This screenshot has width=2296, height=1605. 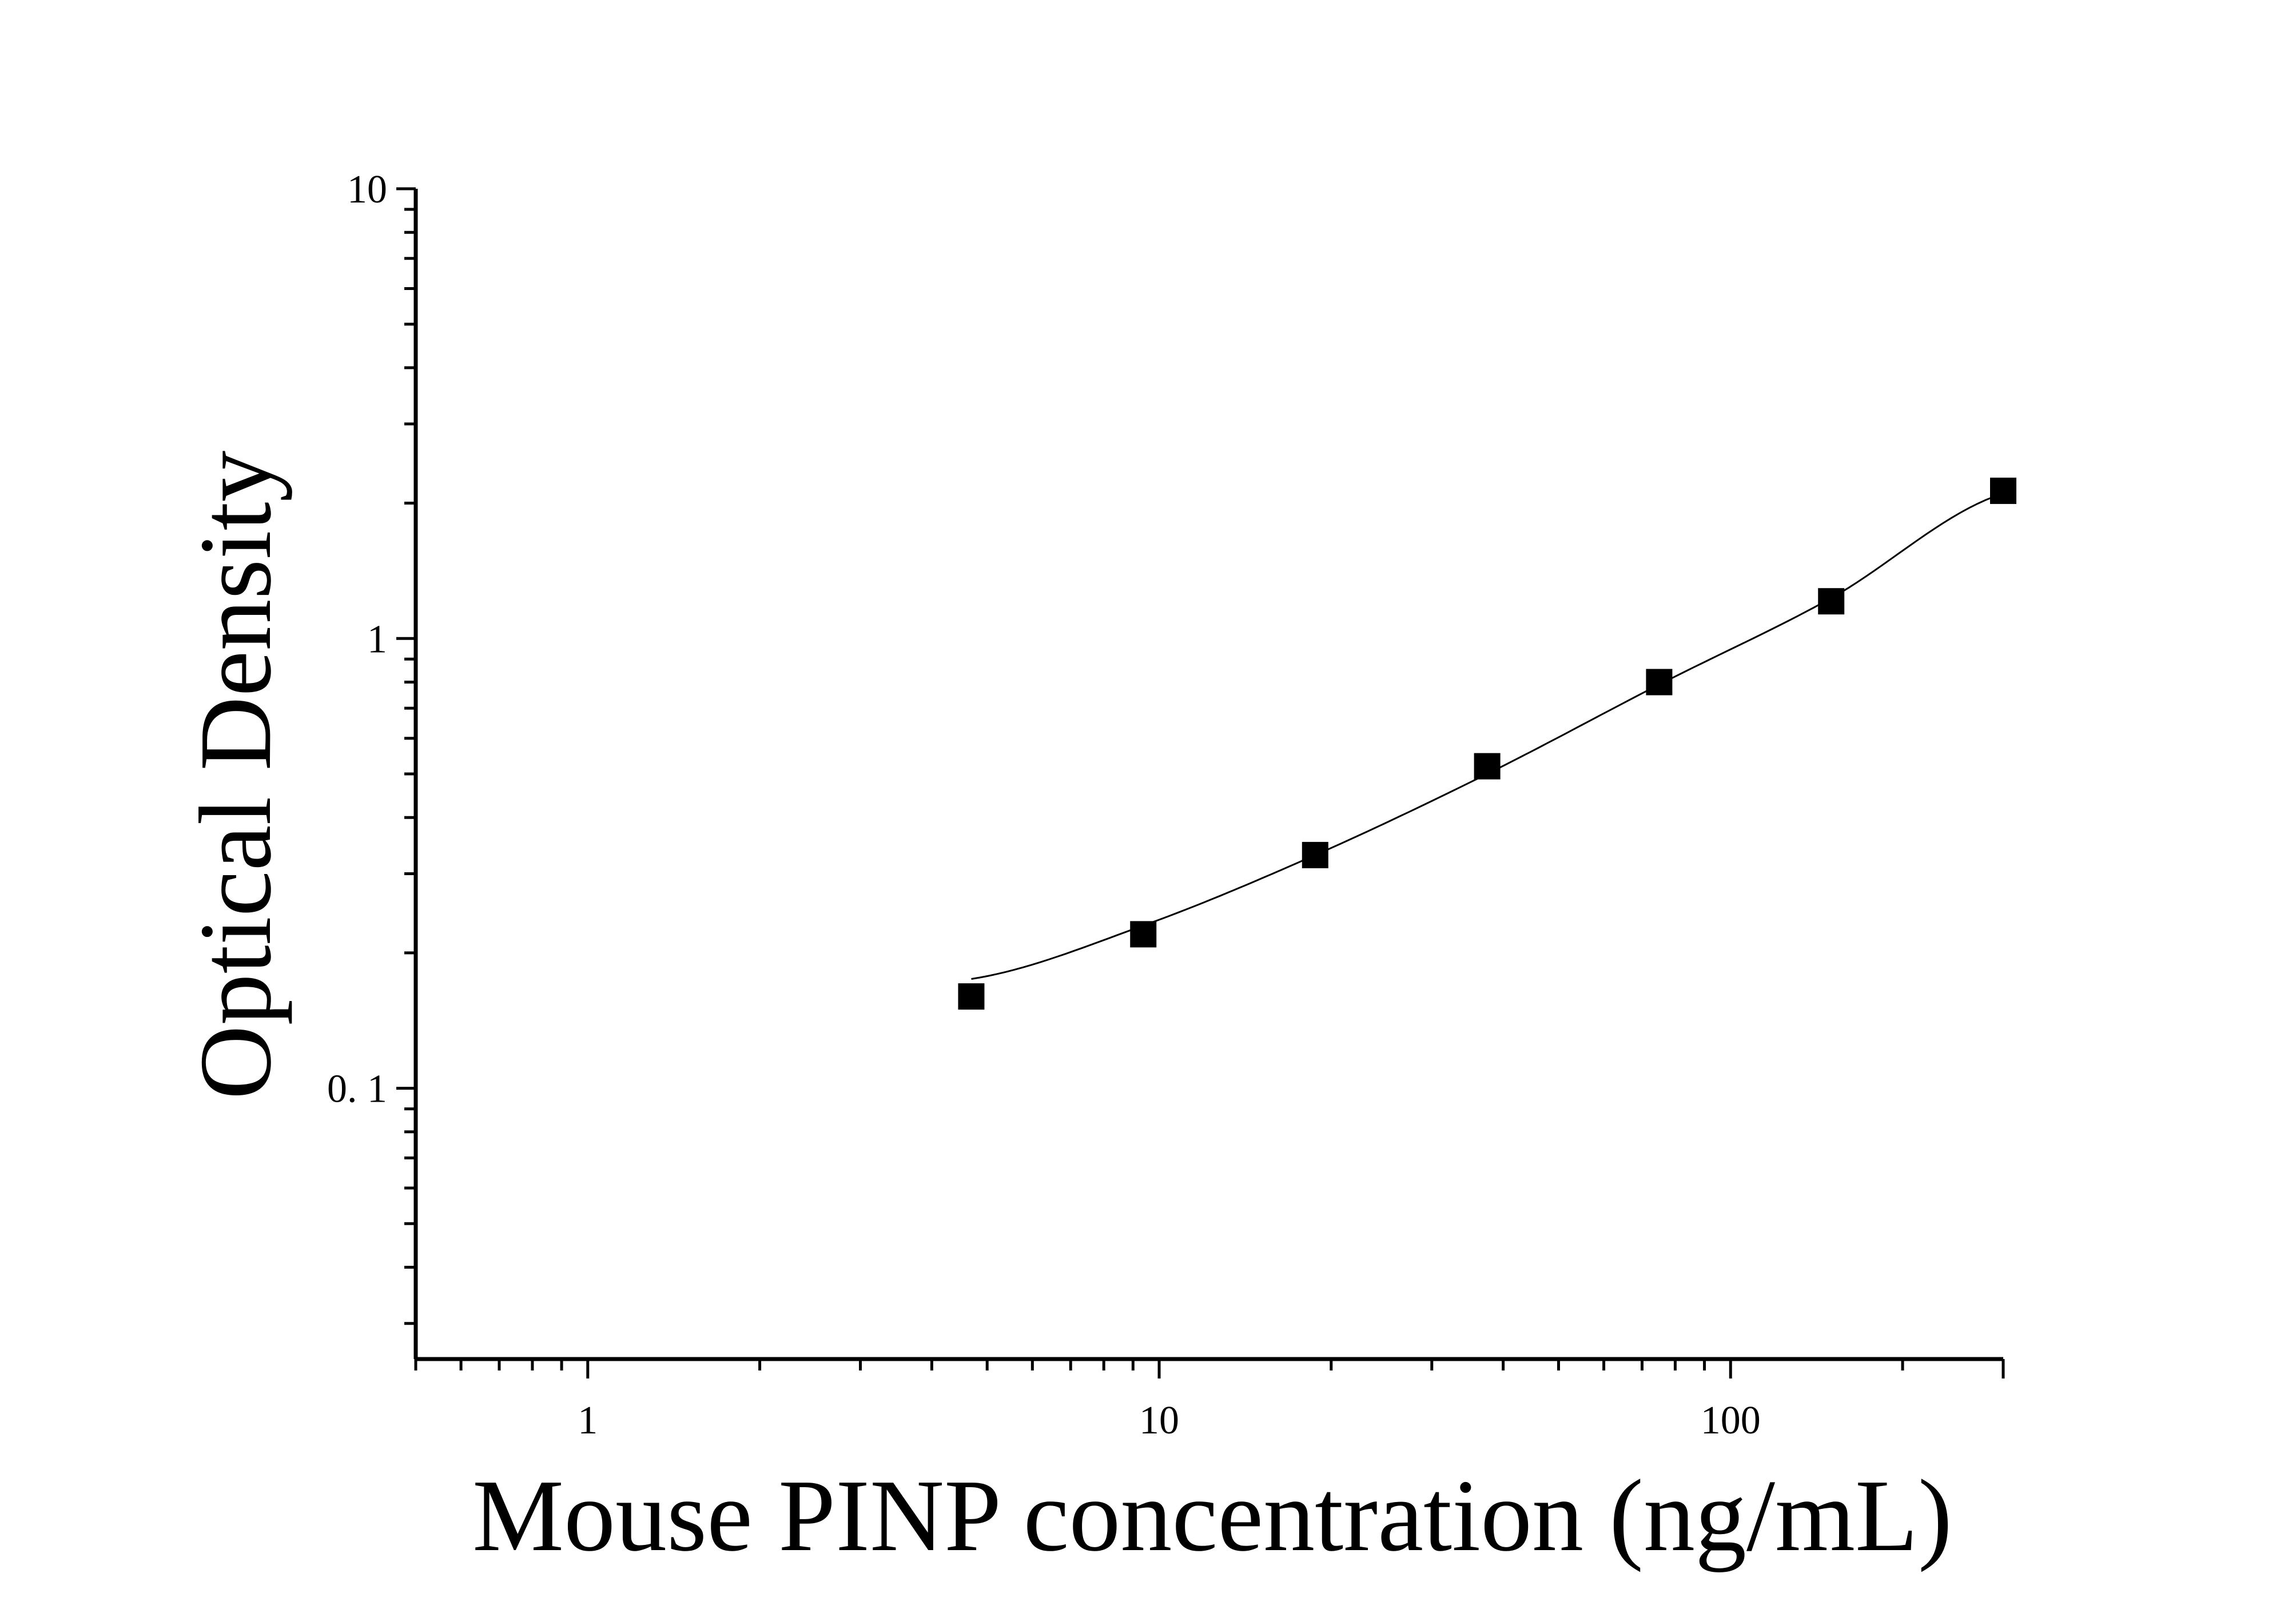 I want to click on y-tick-label: 1, so click(x=377, y=639).